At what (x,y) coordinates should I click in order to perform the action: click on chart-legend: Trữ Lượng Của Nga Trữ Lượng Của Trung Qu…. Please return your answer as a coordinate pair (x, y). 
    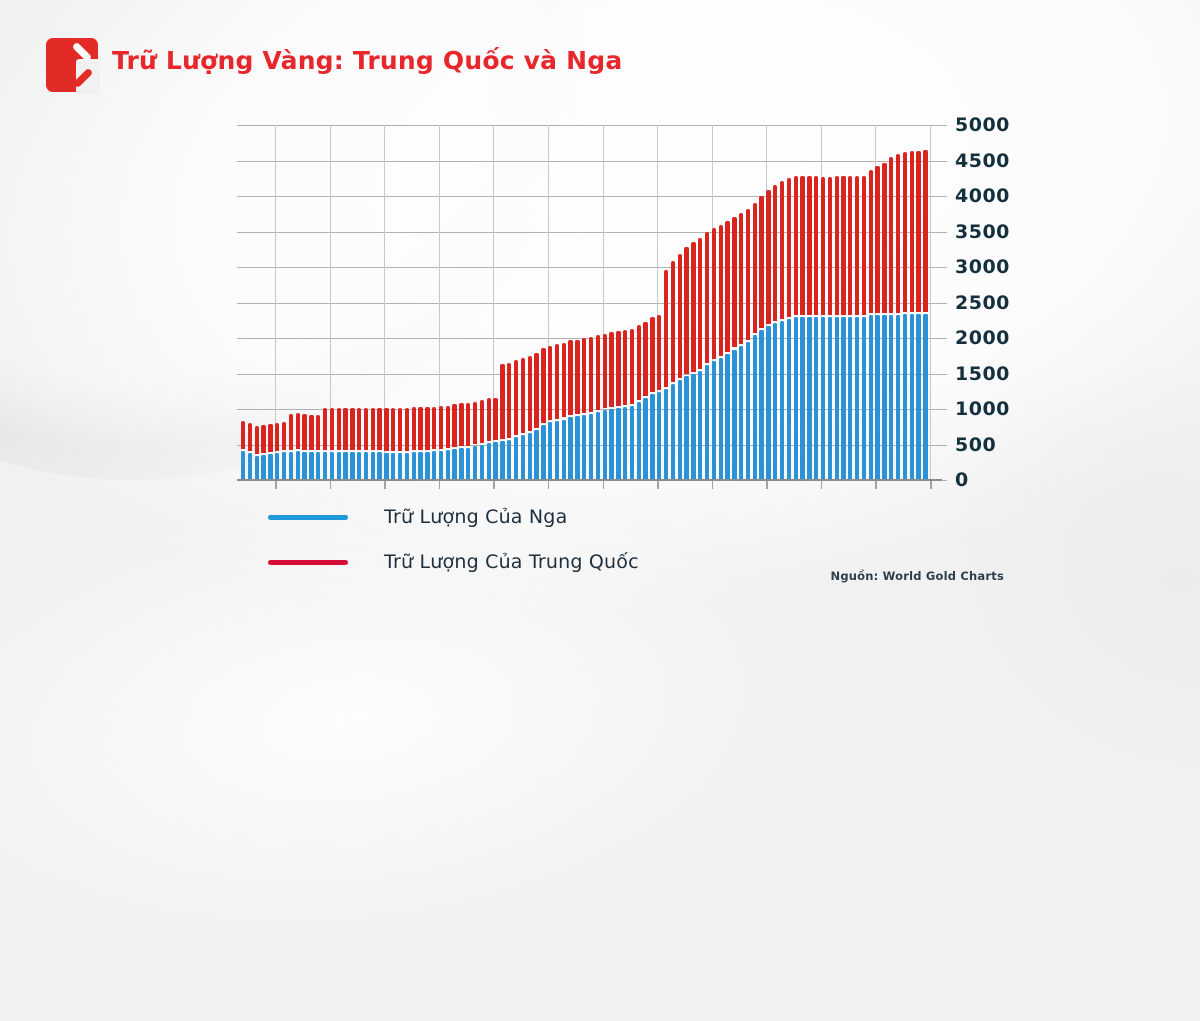
    Looking at the image, I should click on (453, 548).